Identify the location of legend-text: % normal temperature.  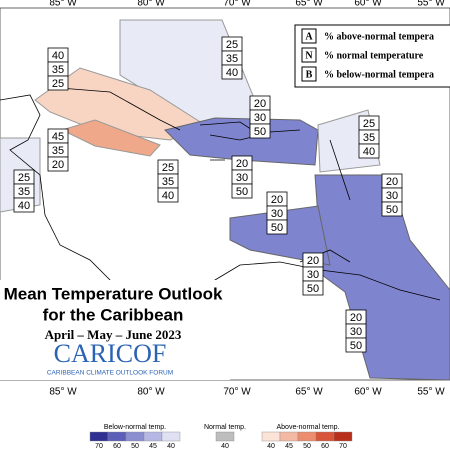
(374, 55).